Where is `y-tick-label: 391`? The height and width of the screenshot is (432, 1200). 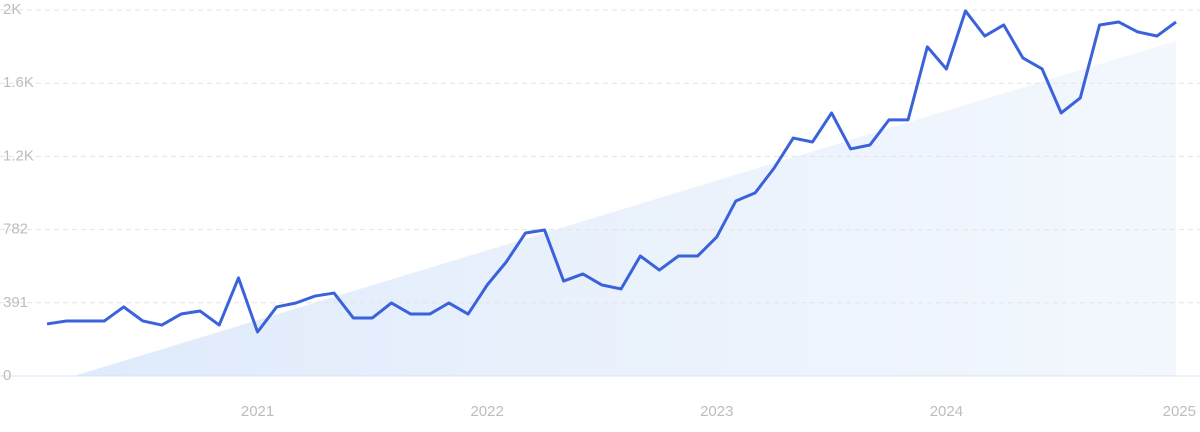
y-tick-label: 391 is located at coordinates (15, 302).